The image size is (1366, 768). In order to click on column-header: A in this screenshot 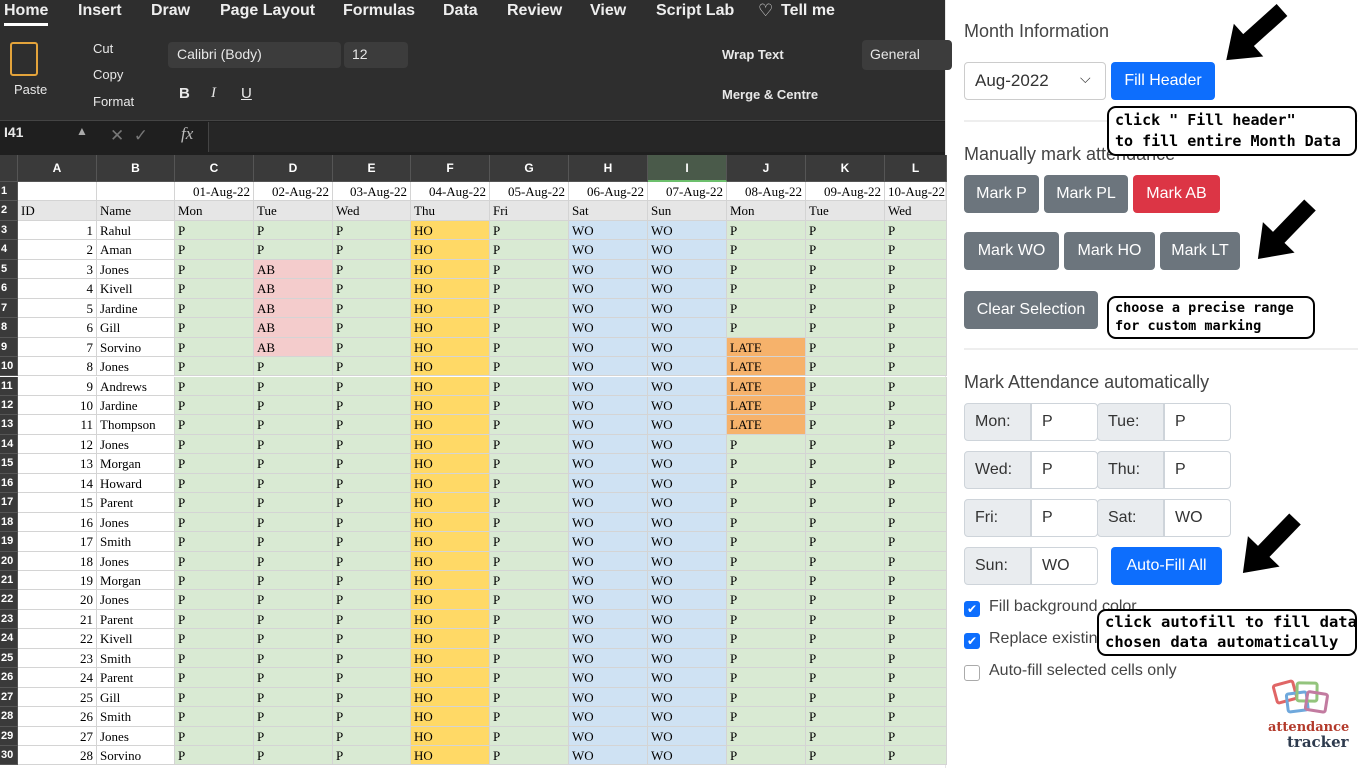, I will do `click(57, 168)`.